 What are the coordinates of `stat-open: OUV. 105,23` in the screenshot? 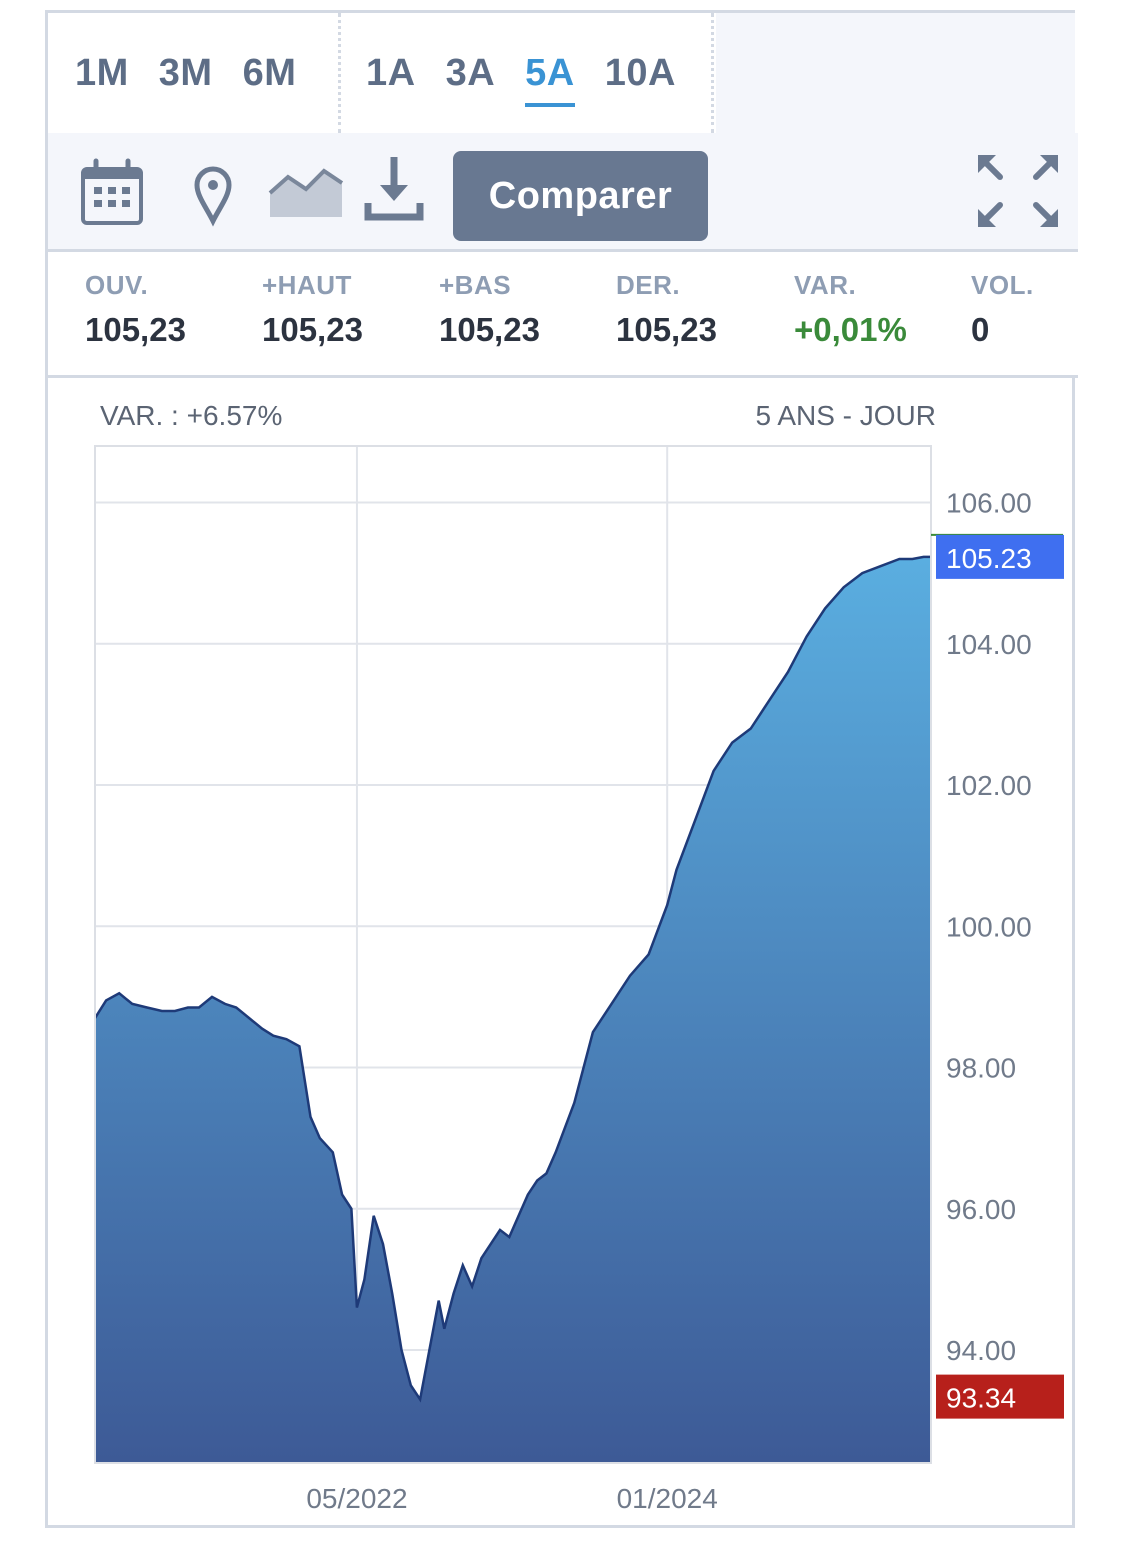 It's located at (135, 309).